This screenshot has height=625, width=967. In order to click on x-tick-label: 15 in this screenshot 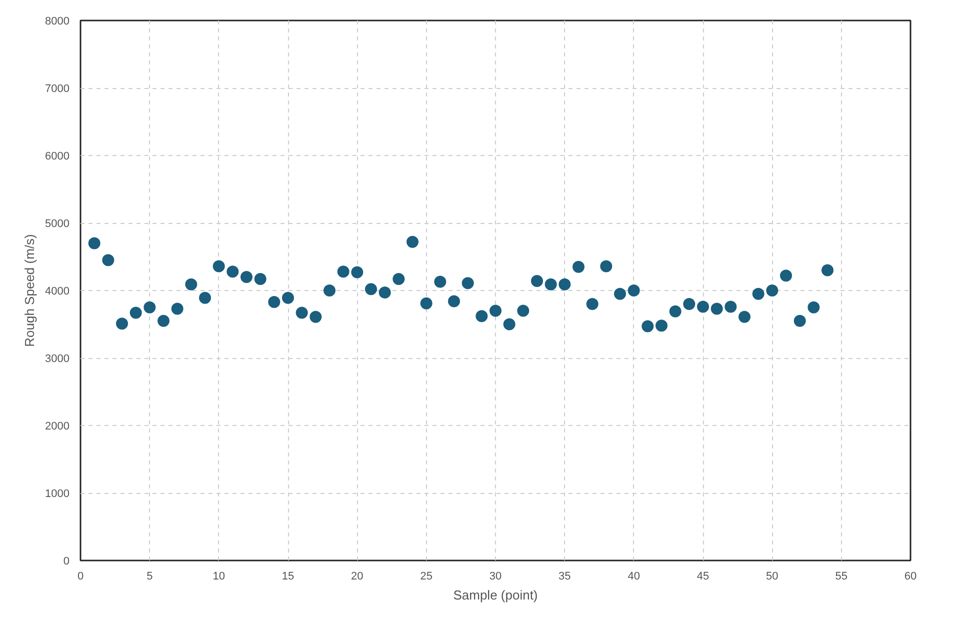, I will do `click(288, 576)`.